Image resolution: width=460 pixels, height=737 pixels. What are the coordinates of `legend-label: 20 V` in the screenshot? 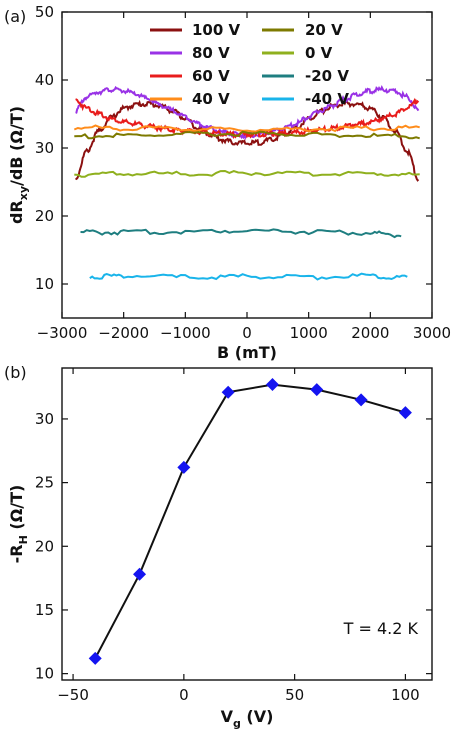 It's located at (324, 30).